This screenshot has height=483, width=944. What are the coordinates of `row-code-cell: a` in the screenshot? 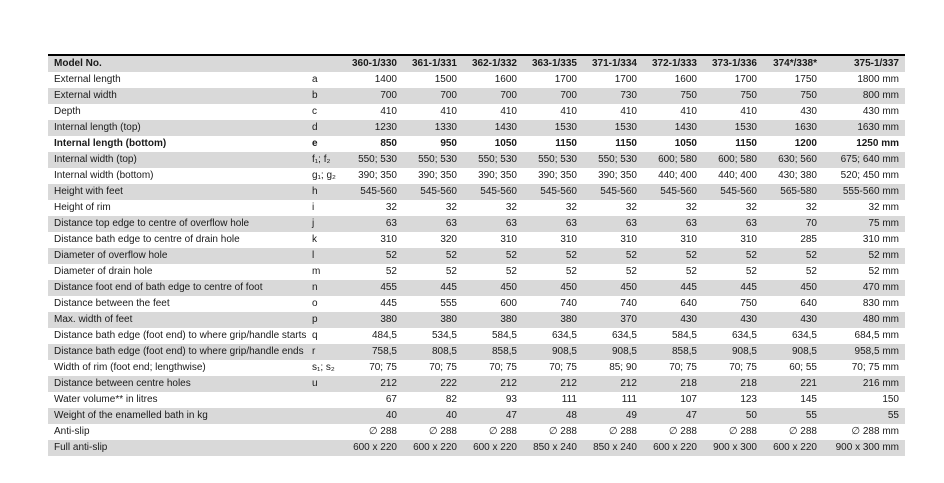 It's located at (315, 79).